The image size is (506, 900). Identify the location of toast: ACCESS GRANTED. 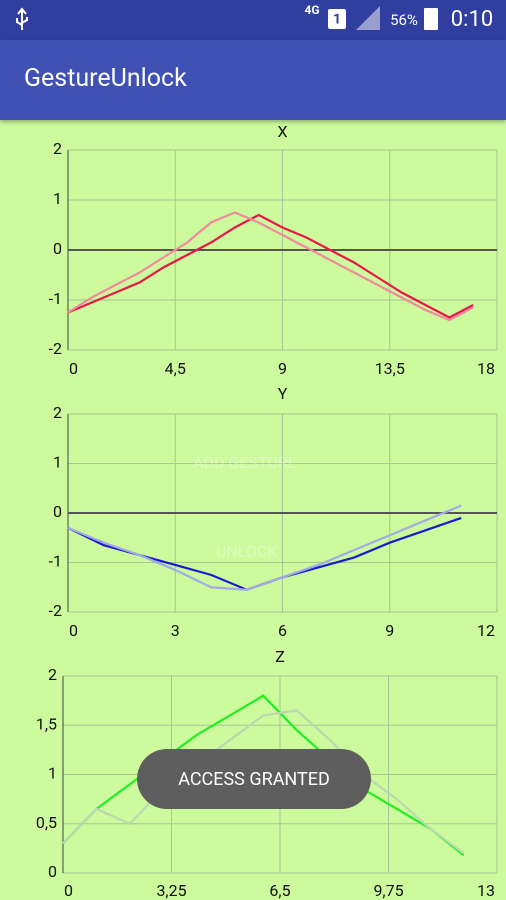
(254, 779).